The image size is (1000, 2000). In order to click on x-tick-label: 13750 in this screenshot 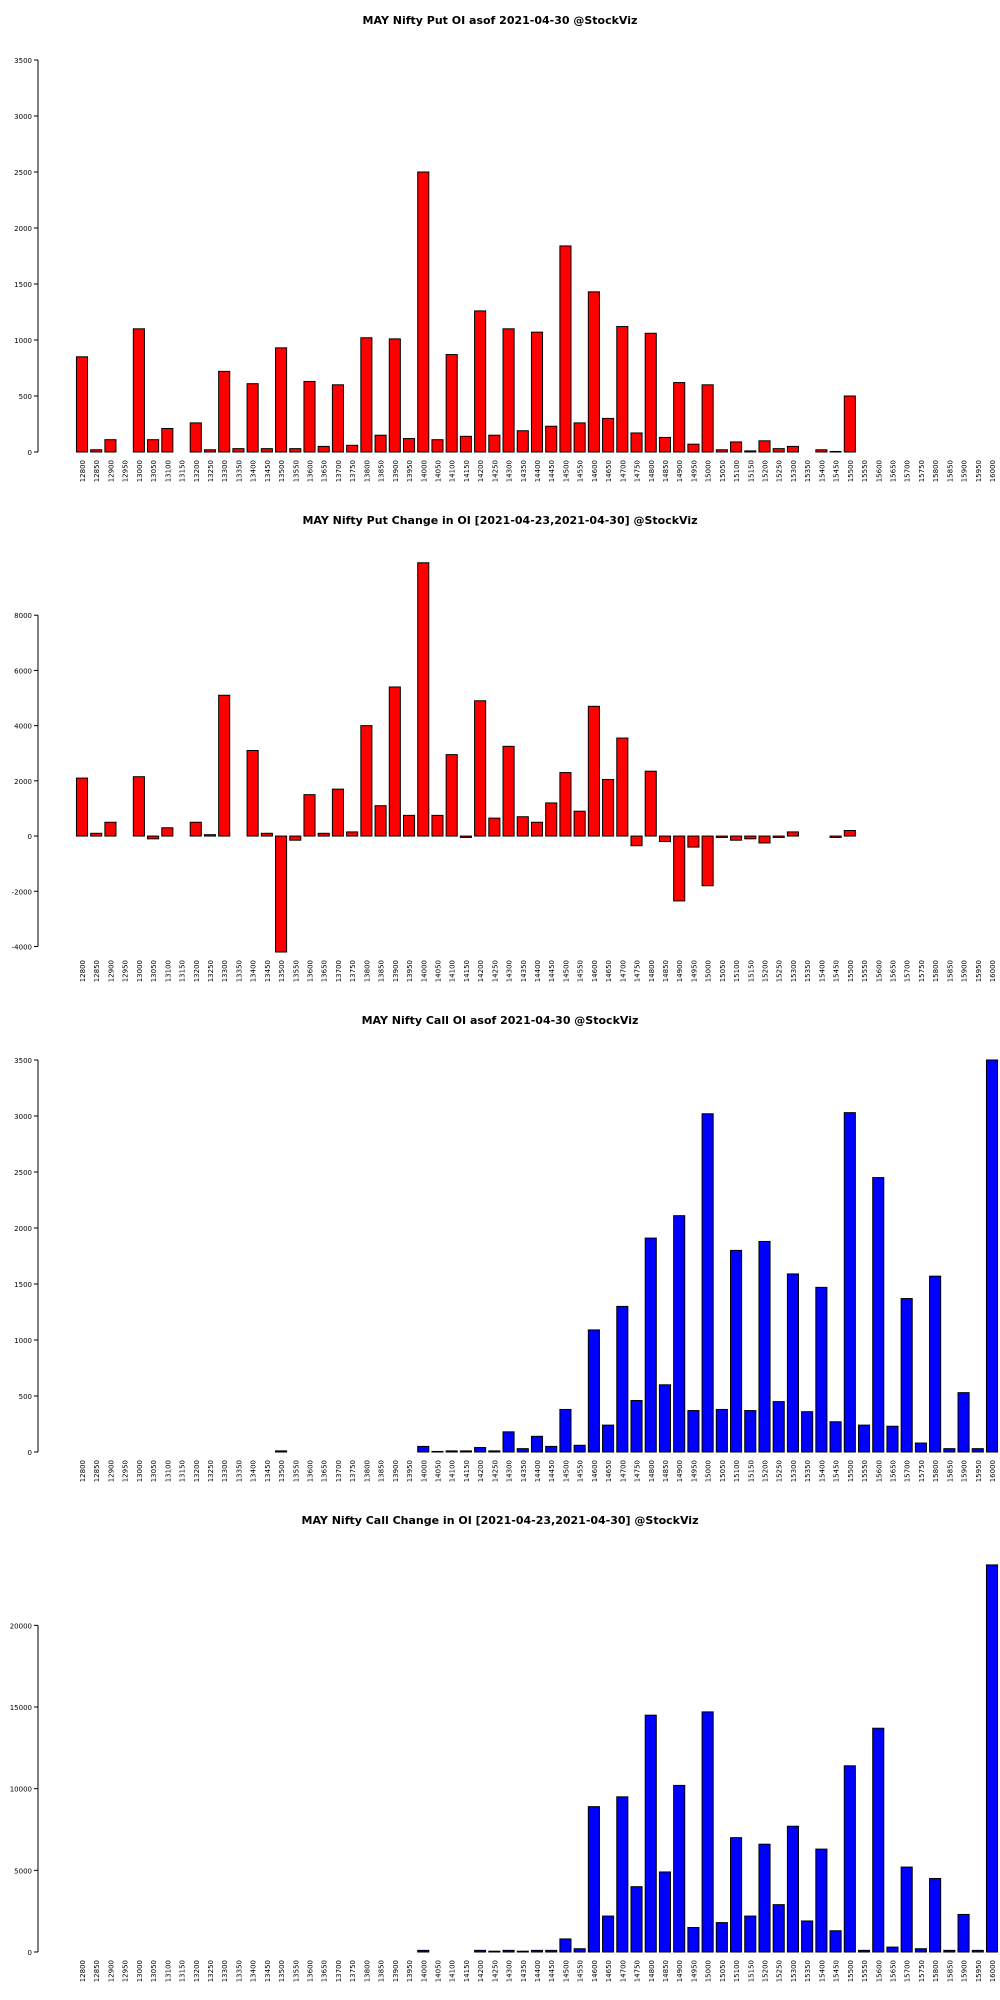, I will do `click(353, 1471)`.